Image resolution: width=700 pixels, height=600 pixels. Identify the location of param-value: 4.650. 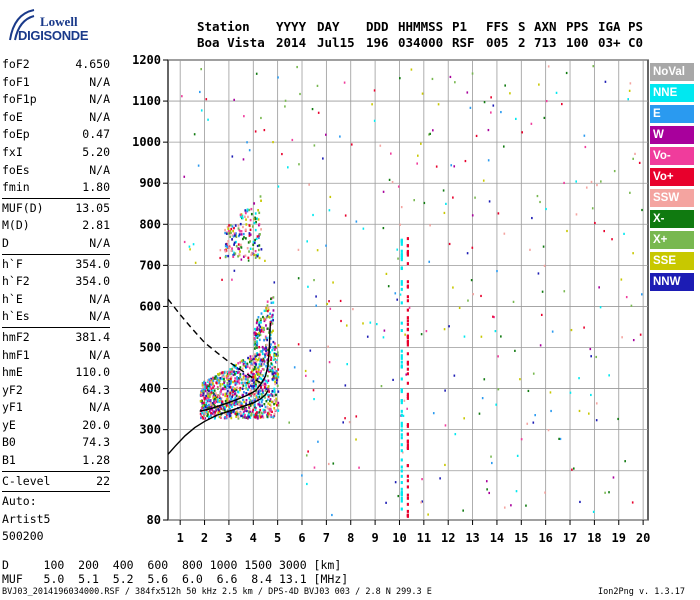
(92, 64).